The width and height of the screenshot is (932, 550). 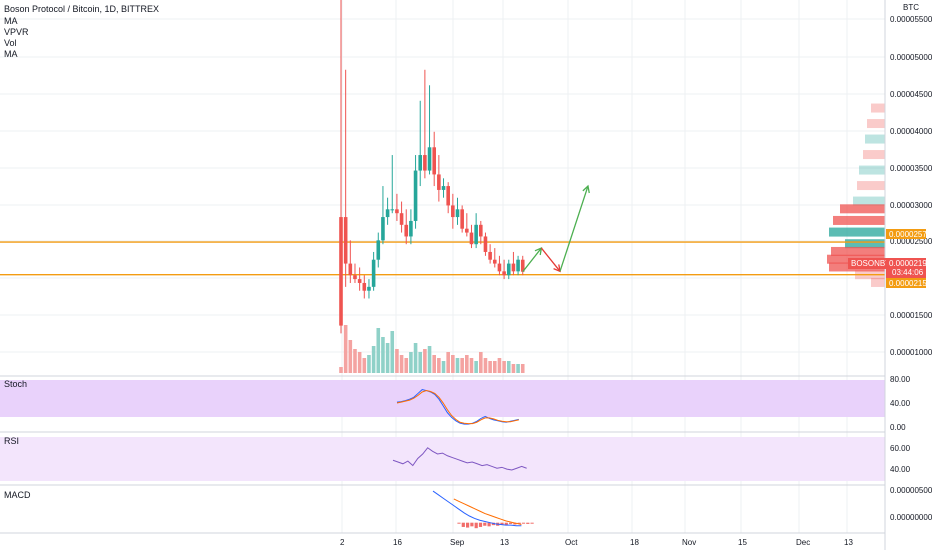 What do you see at coordinates (17, 495) in the screenshot?
I see `pane-title-macd: MACD` at bounding box center [17, 495].